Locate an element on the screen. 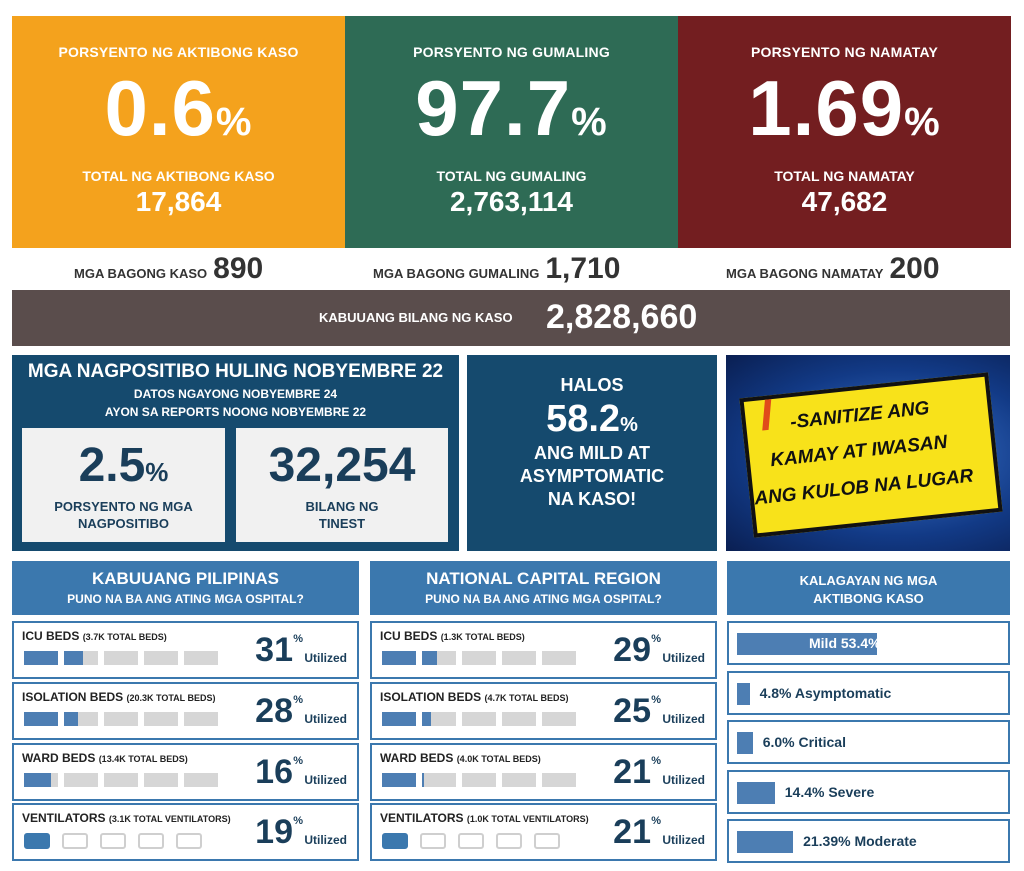  ph-subtitle: PUNO NA BA ANG ATING MGA OSPITAL? is located at coordinates (185, 599).